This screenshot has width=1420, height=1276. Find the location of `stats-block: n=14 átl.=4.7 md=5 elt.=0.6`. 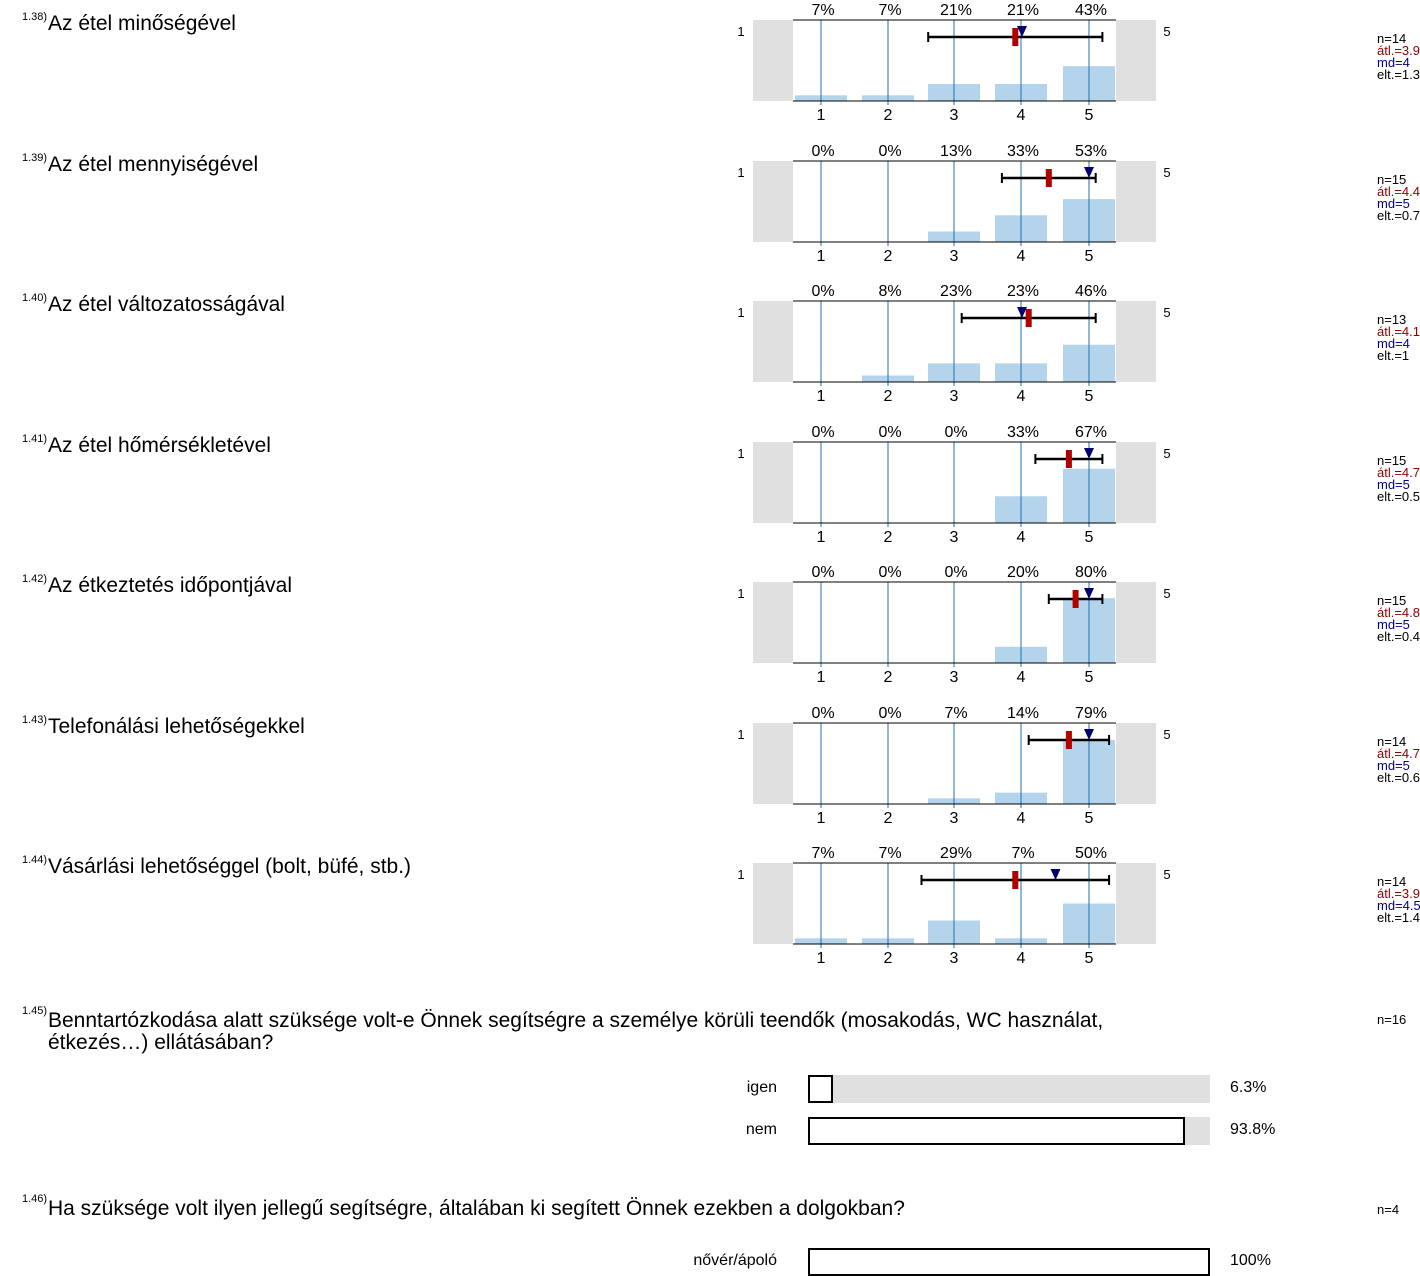

stats-block: n=14 átl.=4.7 md=5 elt.=0.6 is located at coordinates (1398, 759).